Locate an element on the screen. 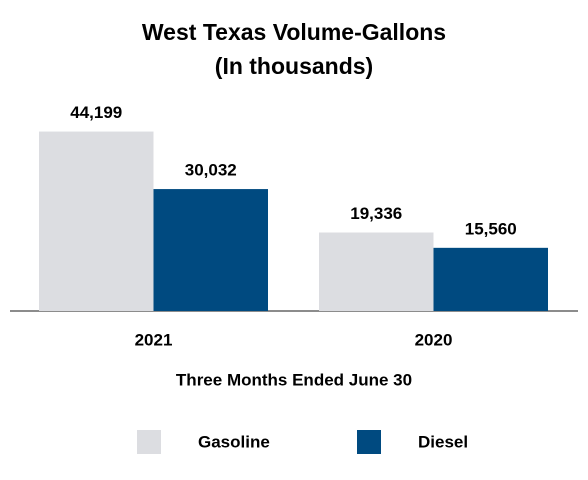 This screenshot has height=480, width=588. legend-label: Gasoline is located at coordinates (234, 441).